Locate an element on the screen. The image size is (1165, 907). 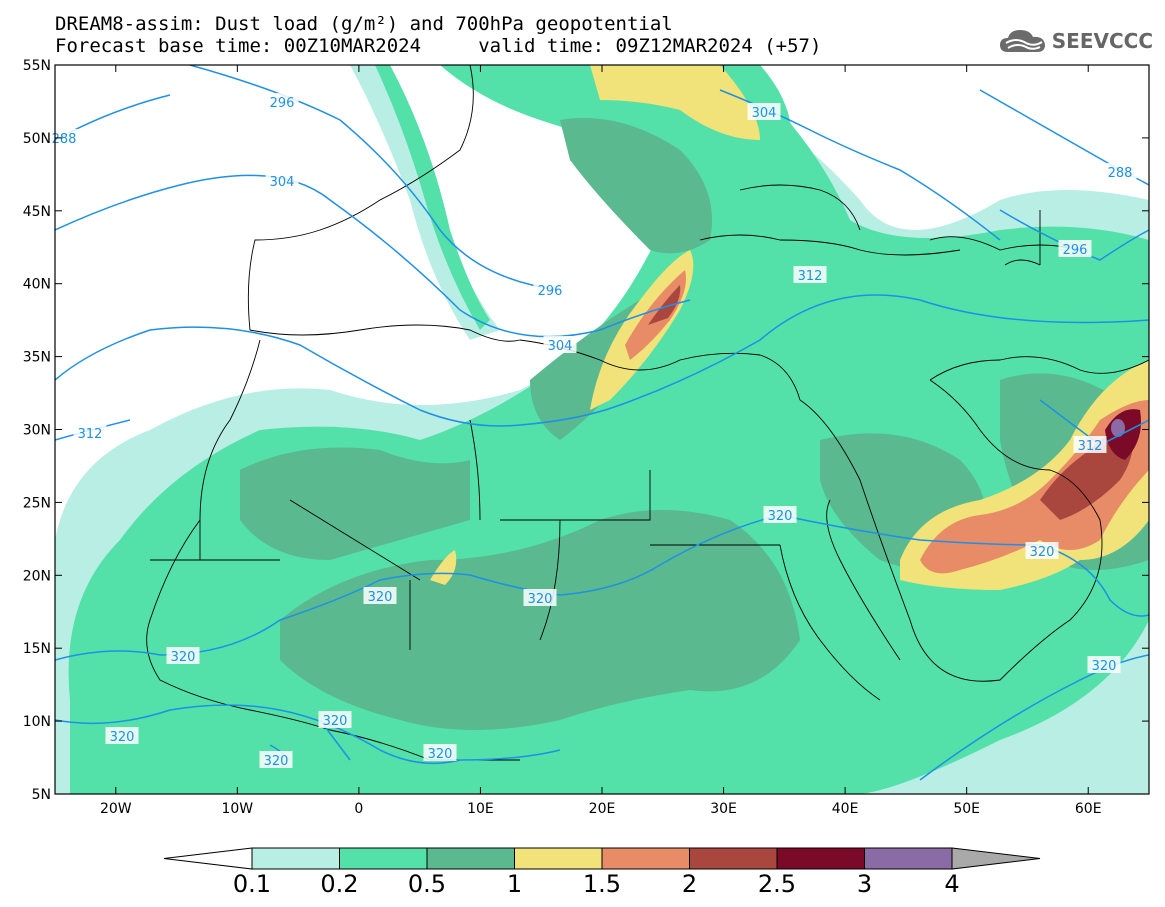
lat-tick-label: 5N is located at coordinates (41, 795).